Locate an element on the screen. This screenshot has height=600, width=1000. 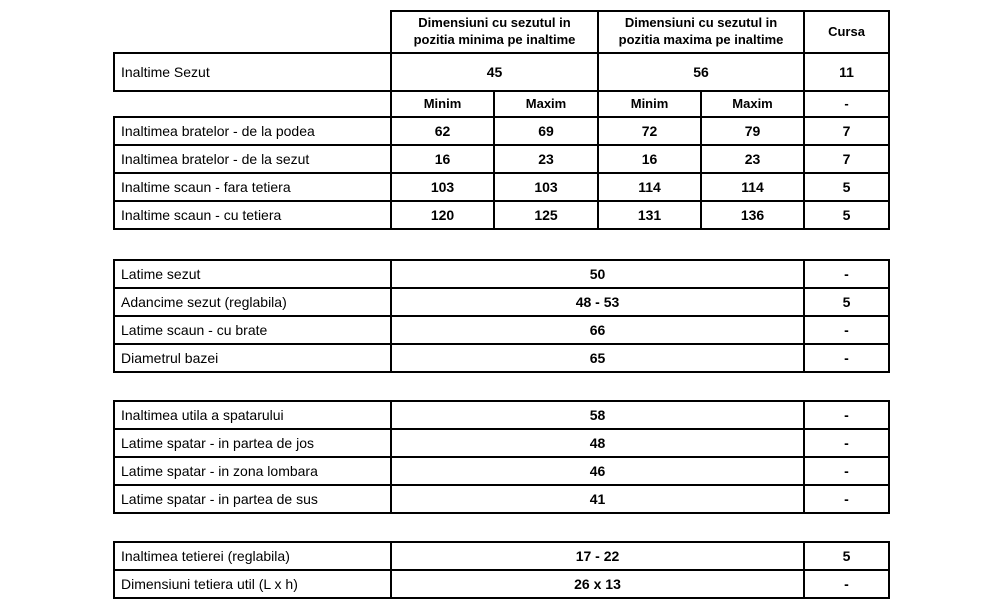
table-row: Latime sezut 50 - is located at coordinates (501, 274).